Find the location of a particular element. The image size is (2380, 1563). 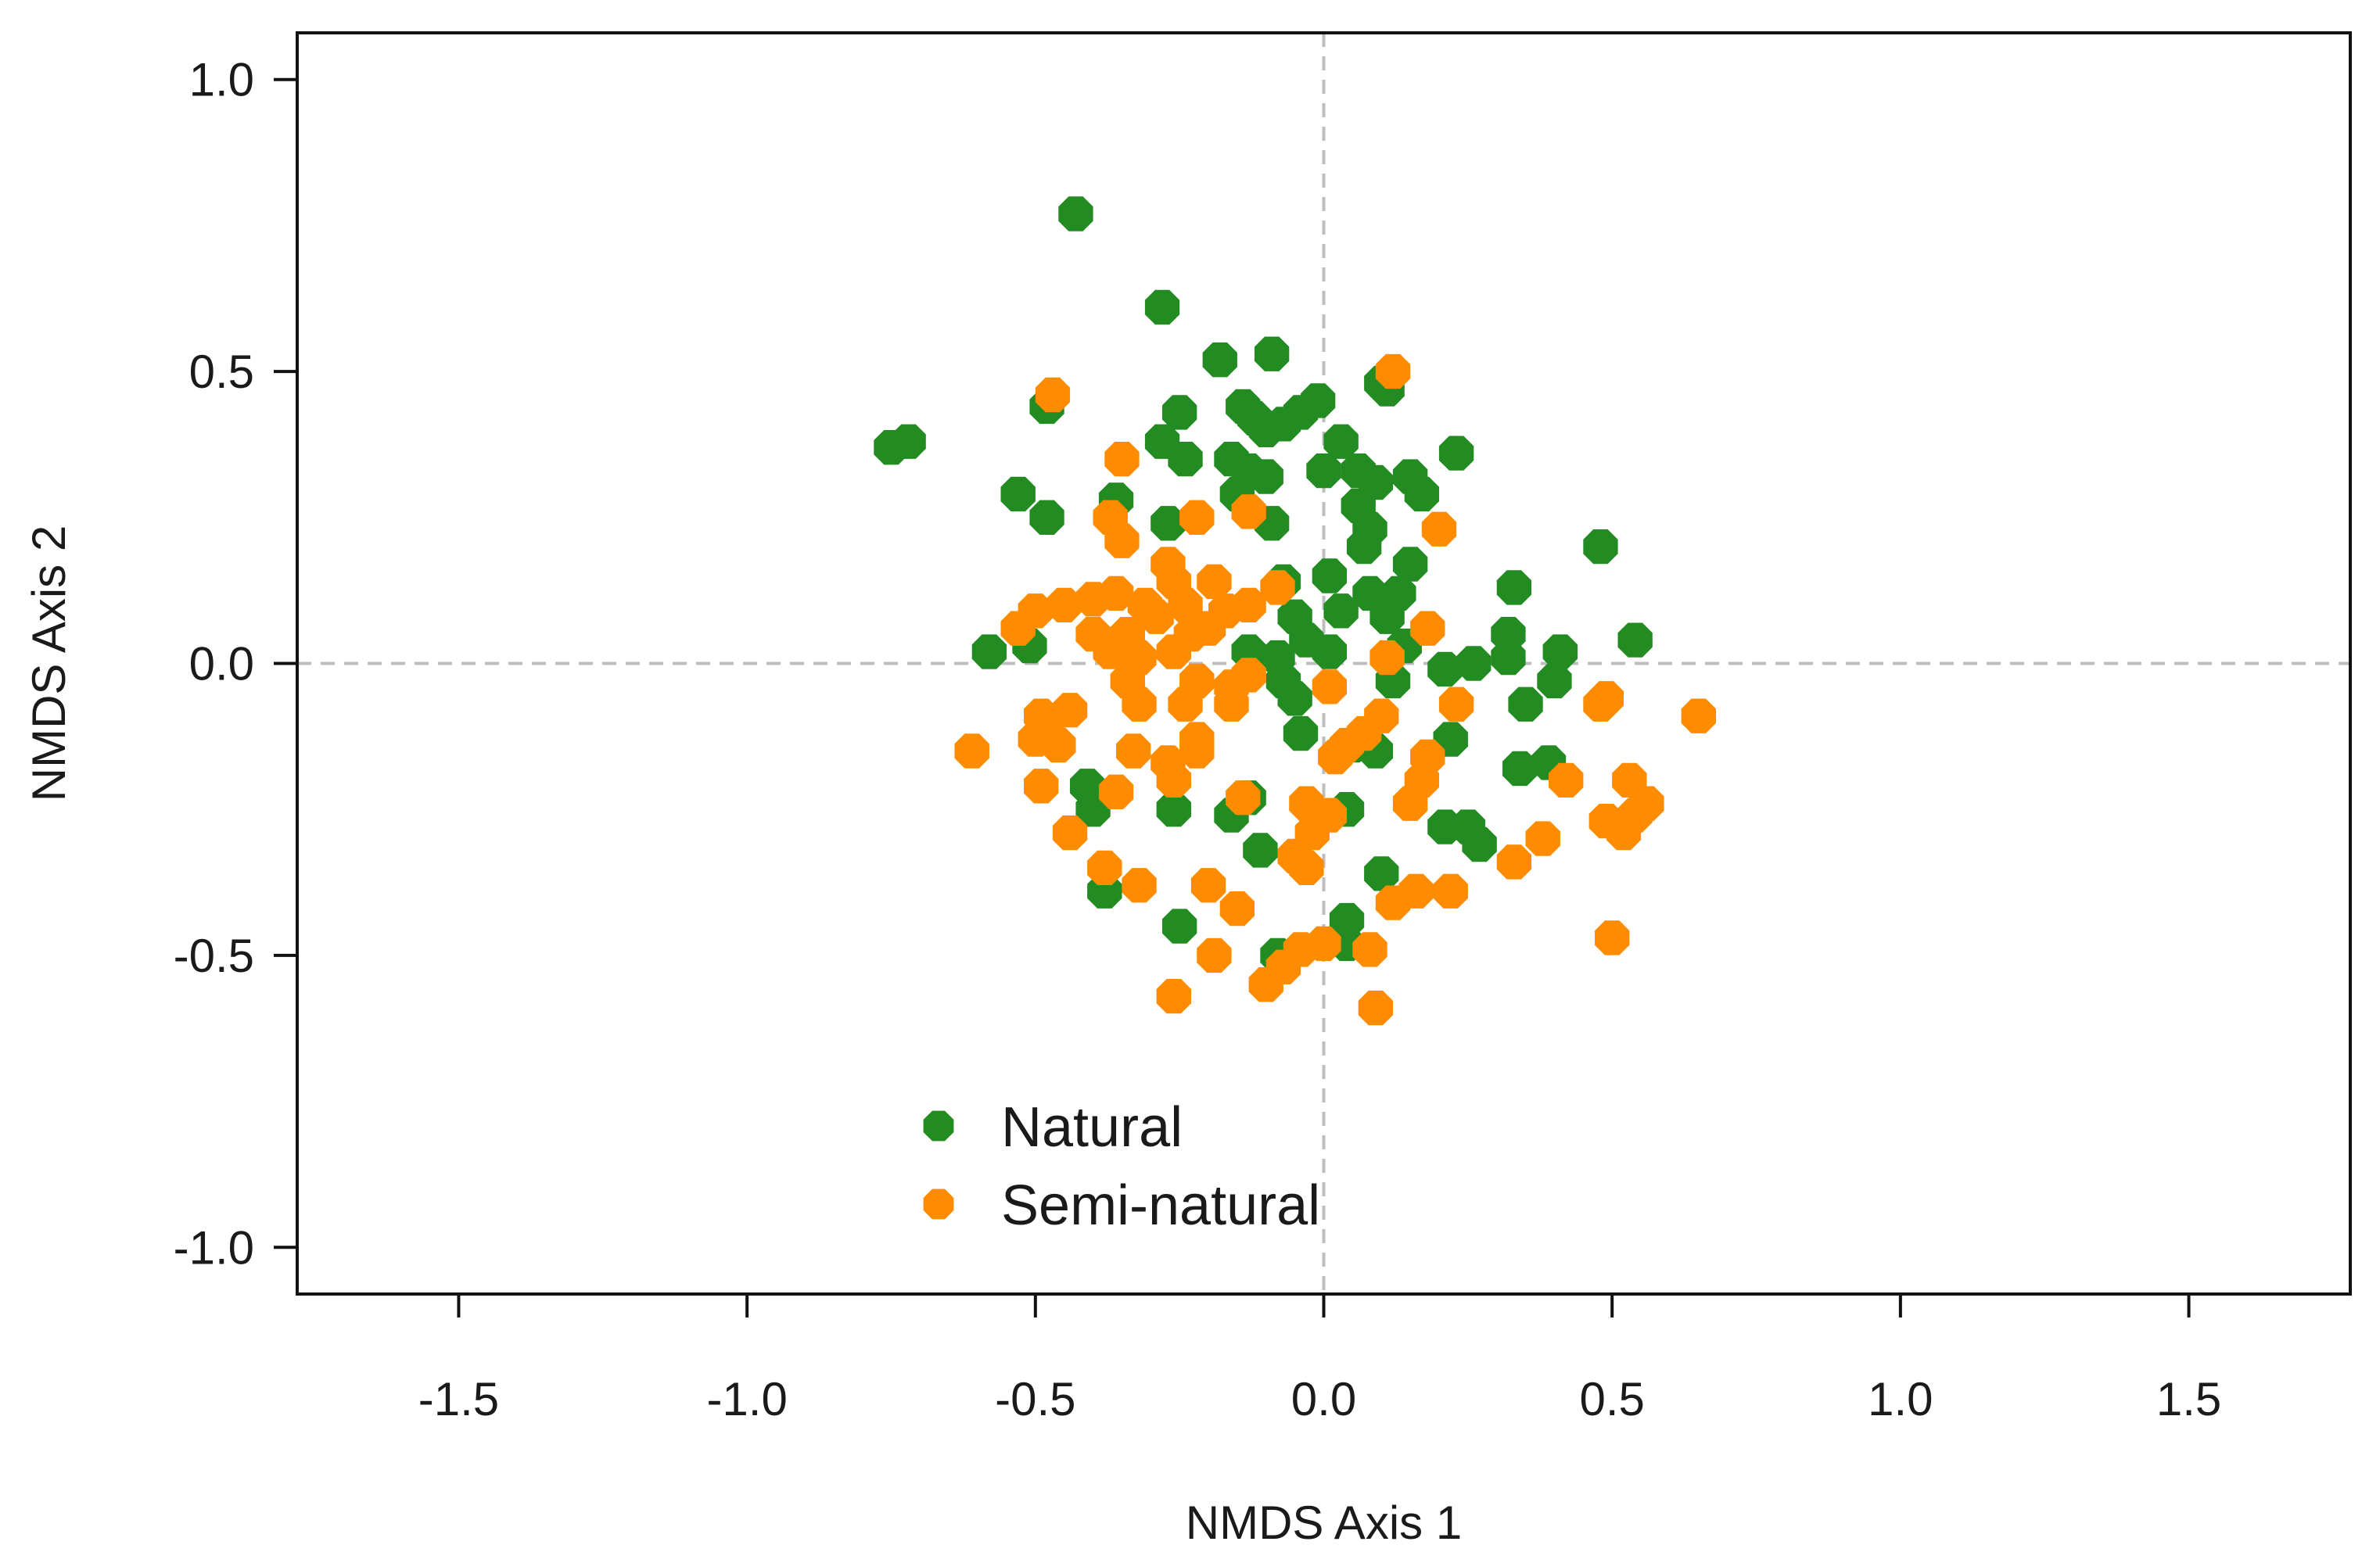

x-tick-label: 1.0 is located at coordinates (1900, 1399).